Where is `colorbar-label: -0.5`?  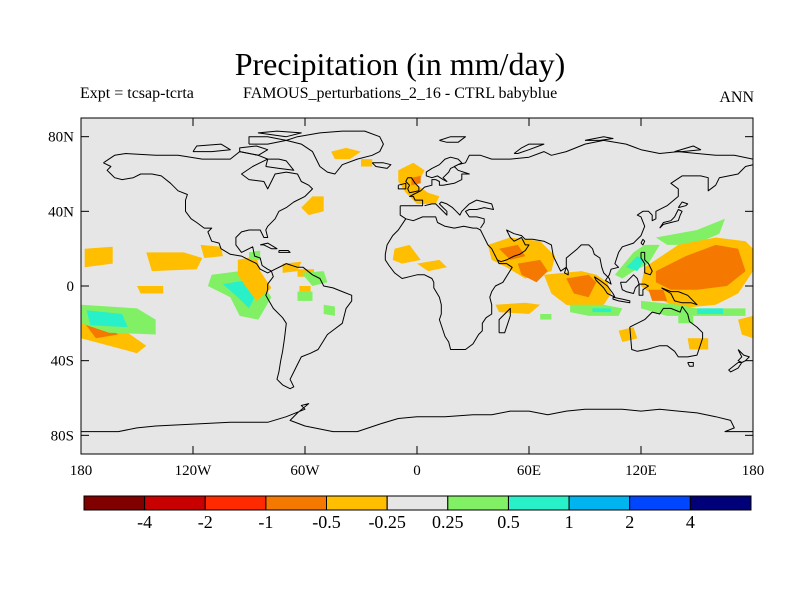
colorbar-label: -0.5 is located at coordinates (326, 522).